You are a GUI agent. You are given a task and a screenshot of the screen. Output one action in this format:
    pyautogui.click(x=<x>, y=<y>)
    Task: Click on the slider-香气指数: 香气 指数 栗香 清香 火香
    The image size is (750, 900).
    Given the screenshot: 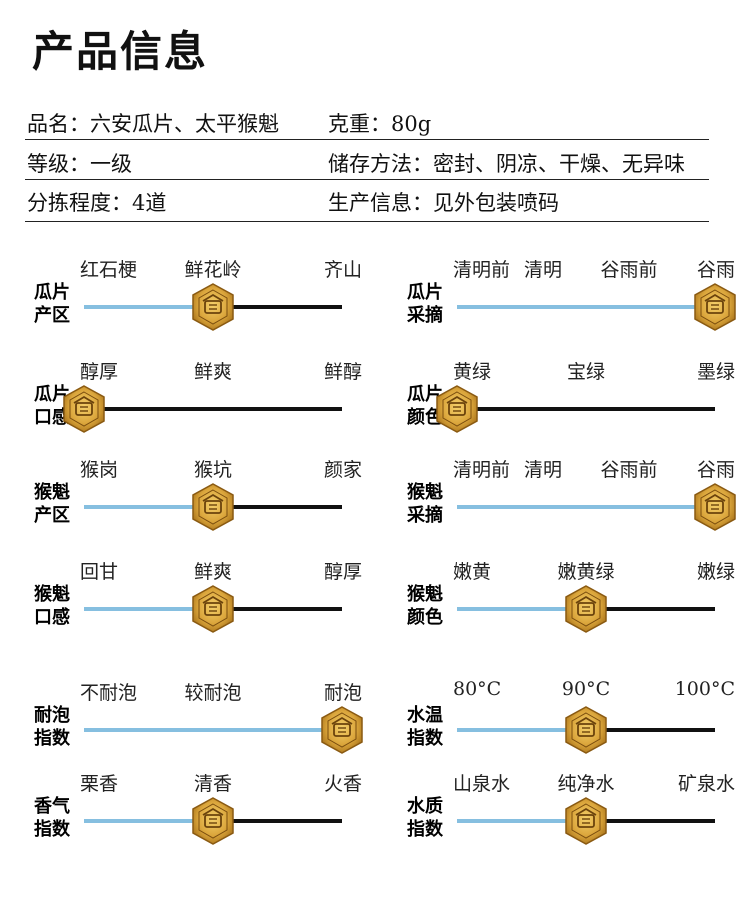 What is the action you would take?
    pyautogui.click(x=192, y=809)
    